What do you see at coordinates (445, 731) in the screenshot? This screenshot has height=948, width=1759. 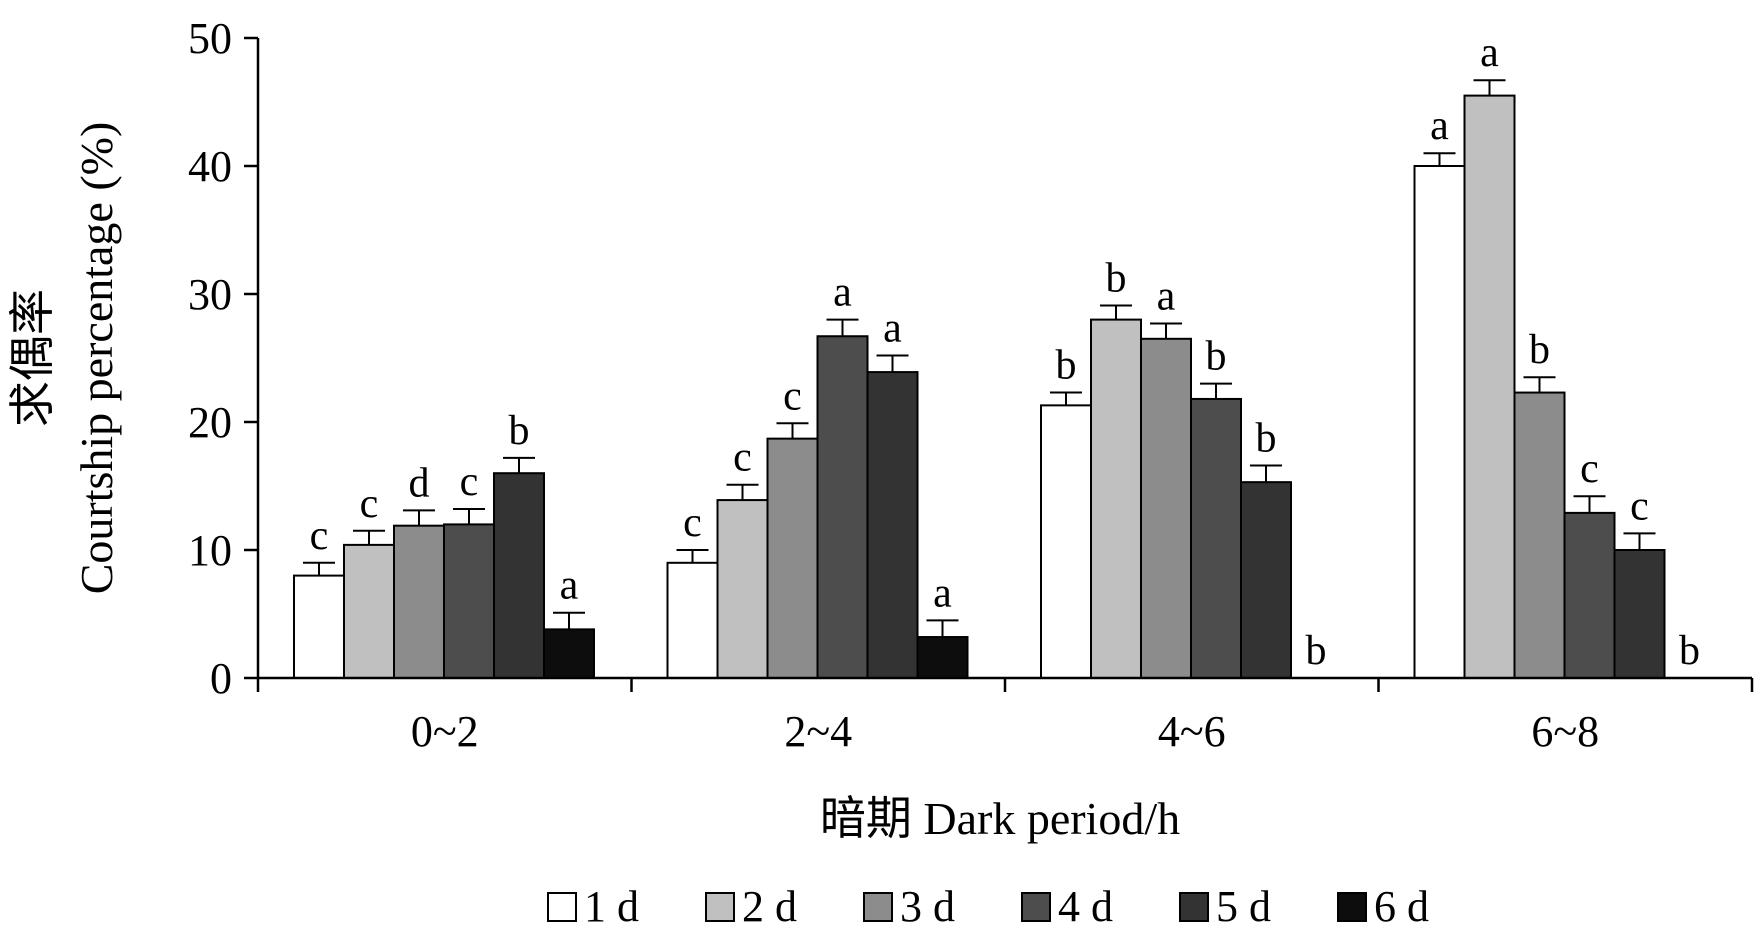 I see `x-tick-label: 0~2` at bounding box center [445, 731].